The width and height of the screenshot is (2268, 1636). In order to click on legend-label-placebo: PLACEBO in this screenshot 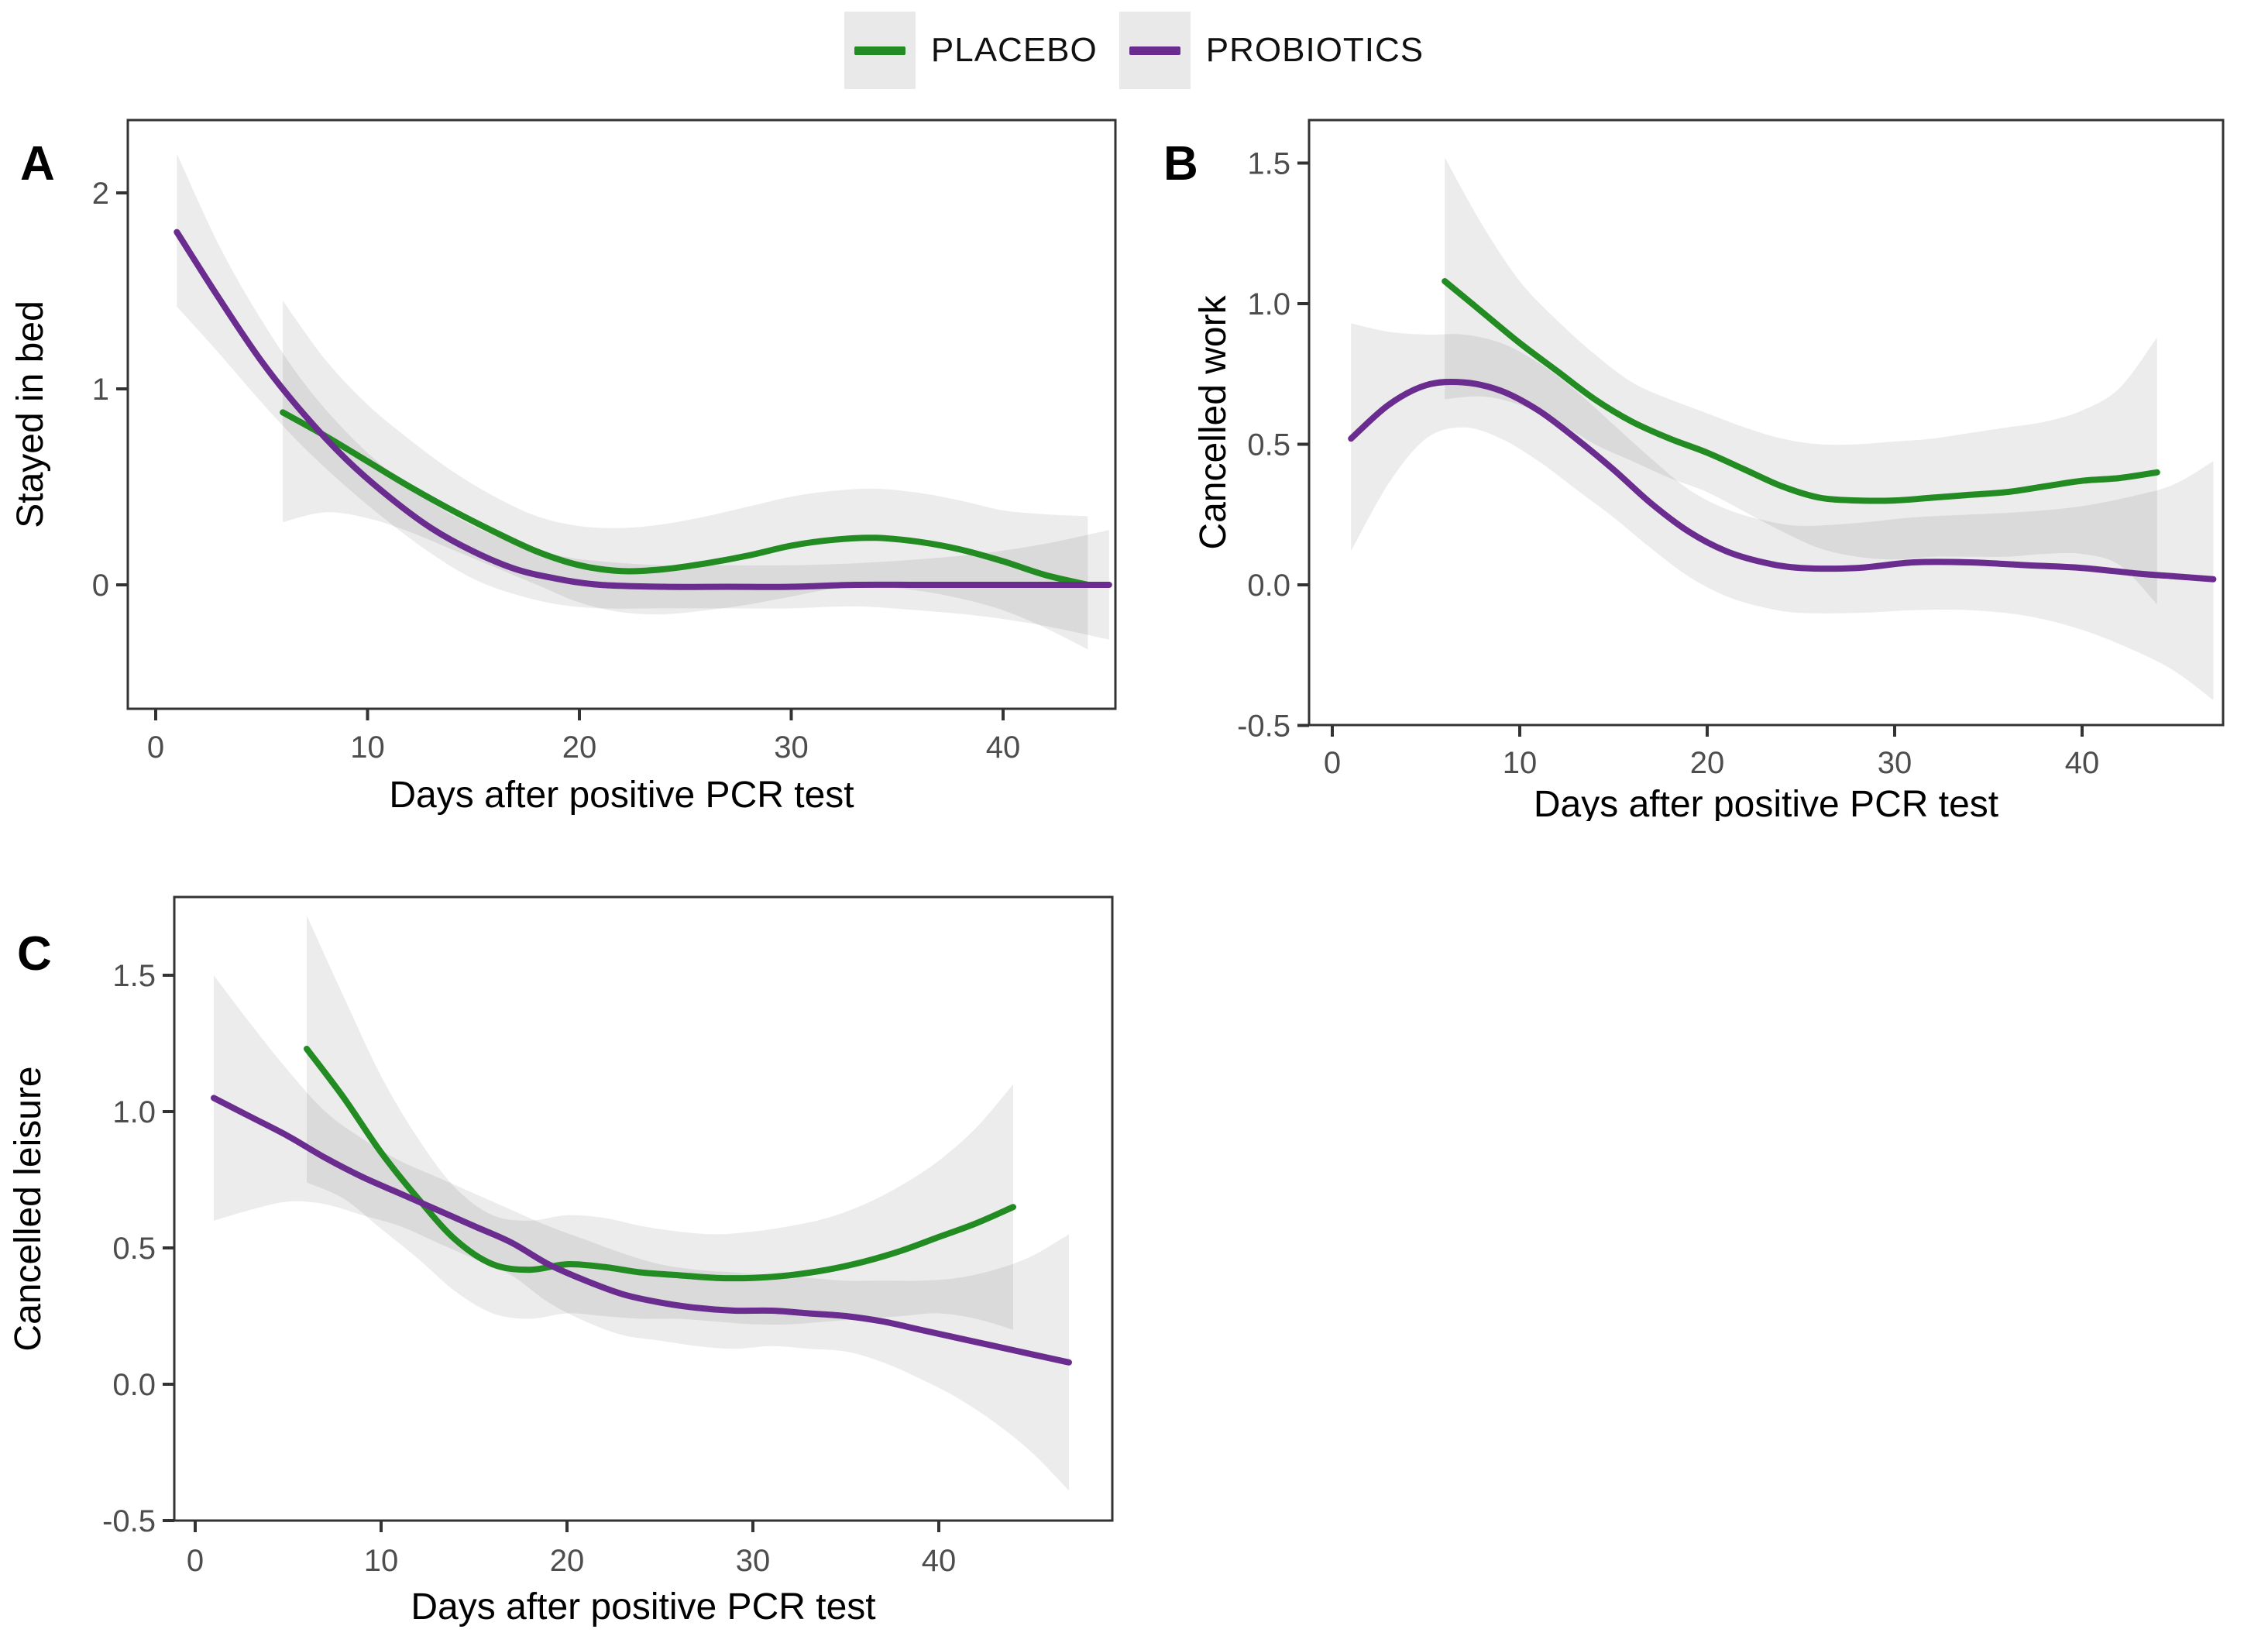, I will do `click(1014, 50)`.